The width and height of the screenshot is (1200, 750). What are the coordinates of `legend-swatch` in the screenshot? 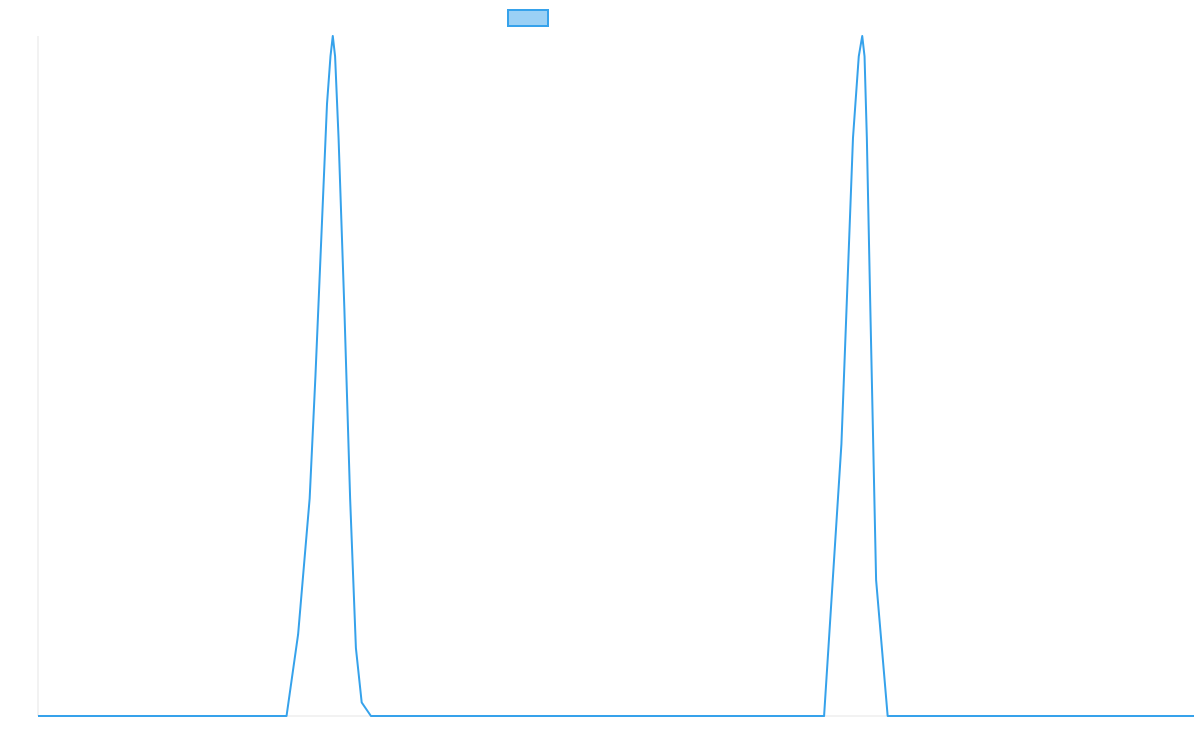 It's located at (528, 18).